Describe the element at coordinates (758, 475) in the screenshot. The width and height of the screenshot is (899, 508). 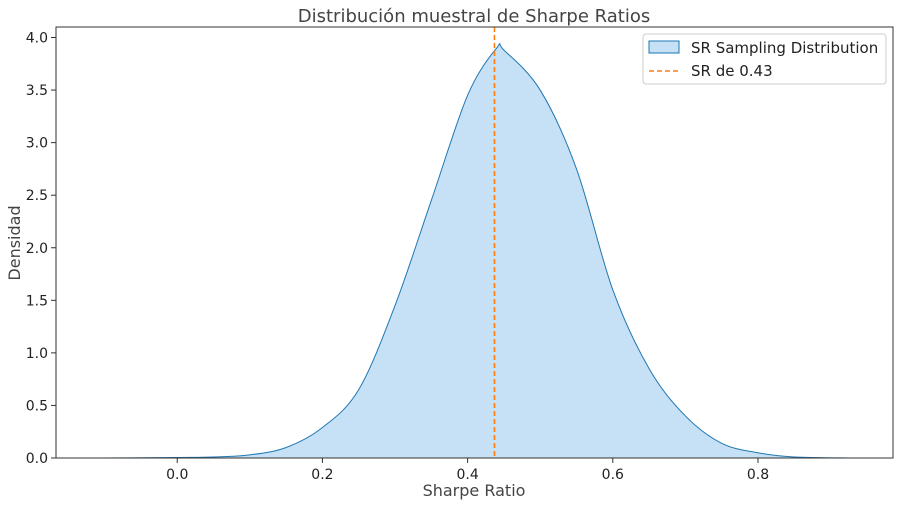
I see `x-tick-label: 0.8` at that location.